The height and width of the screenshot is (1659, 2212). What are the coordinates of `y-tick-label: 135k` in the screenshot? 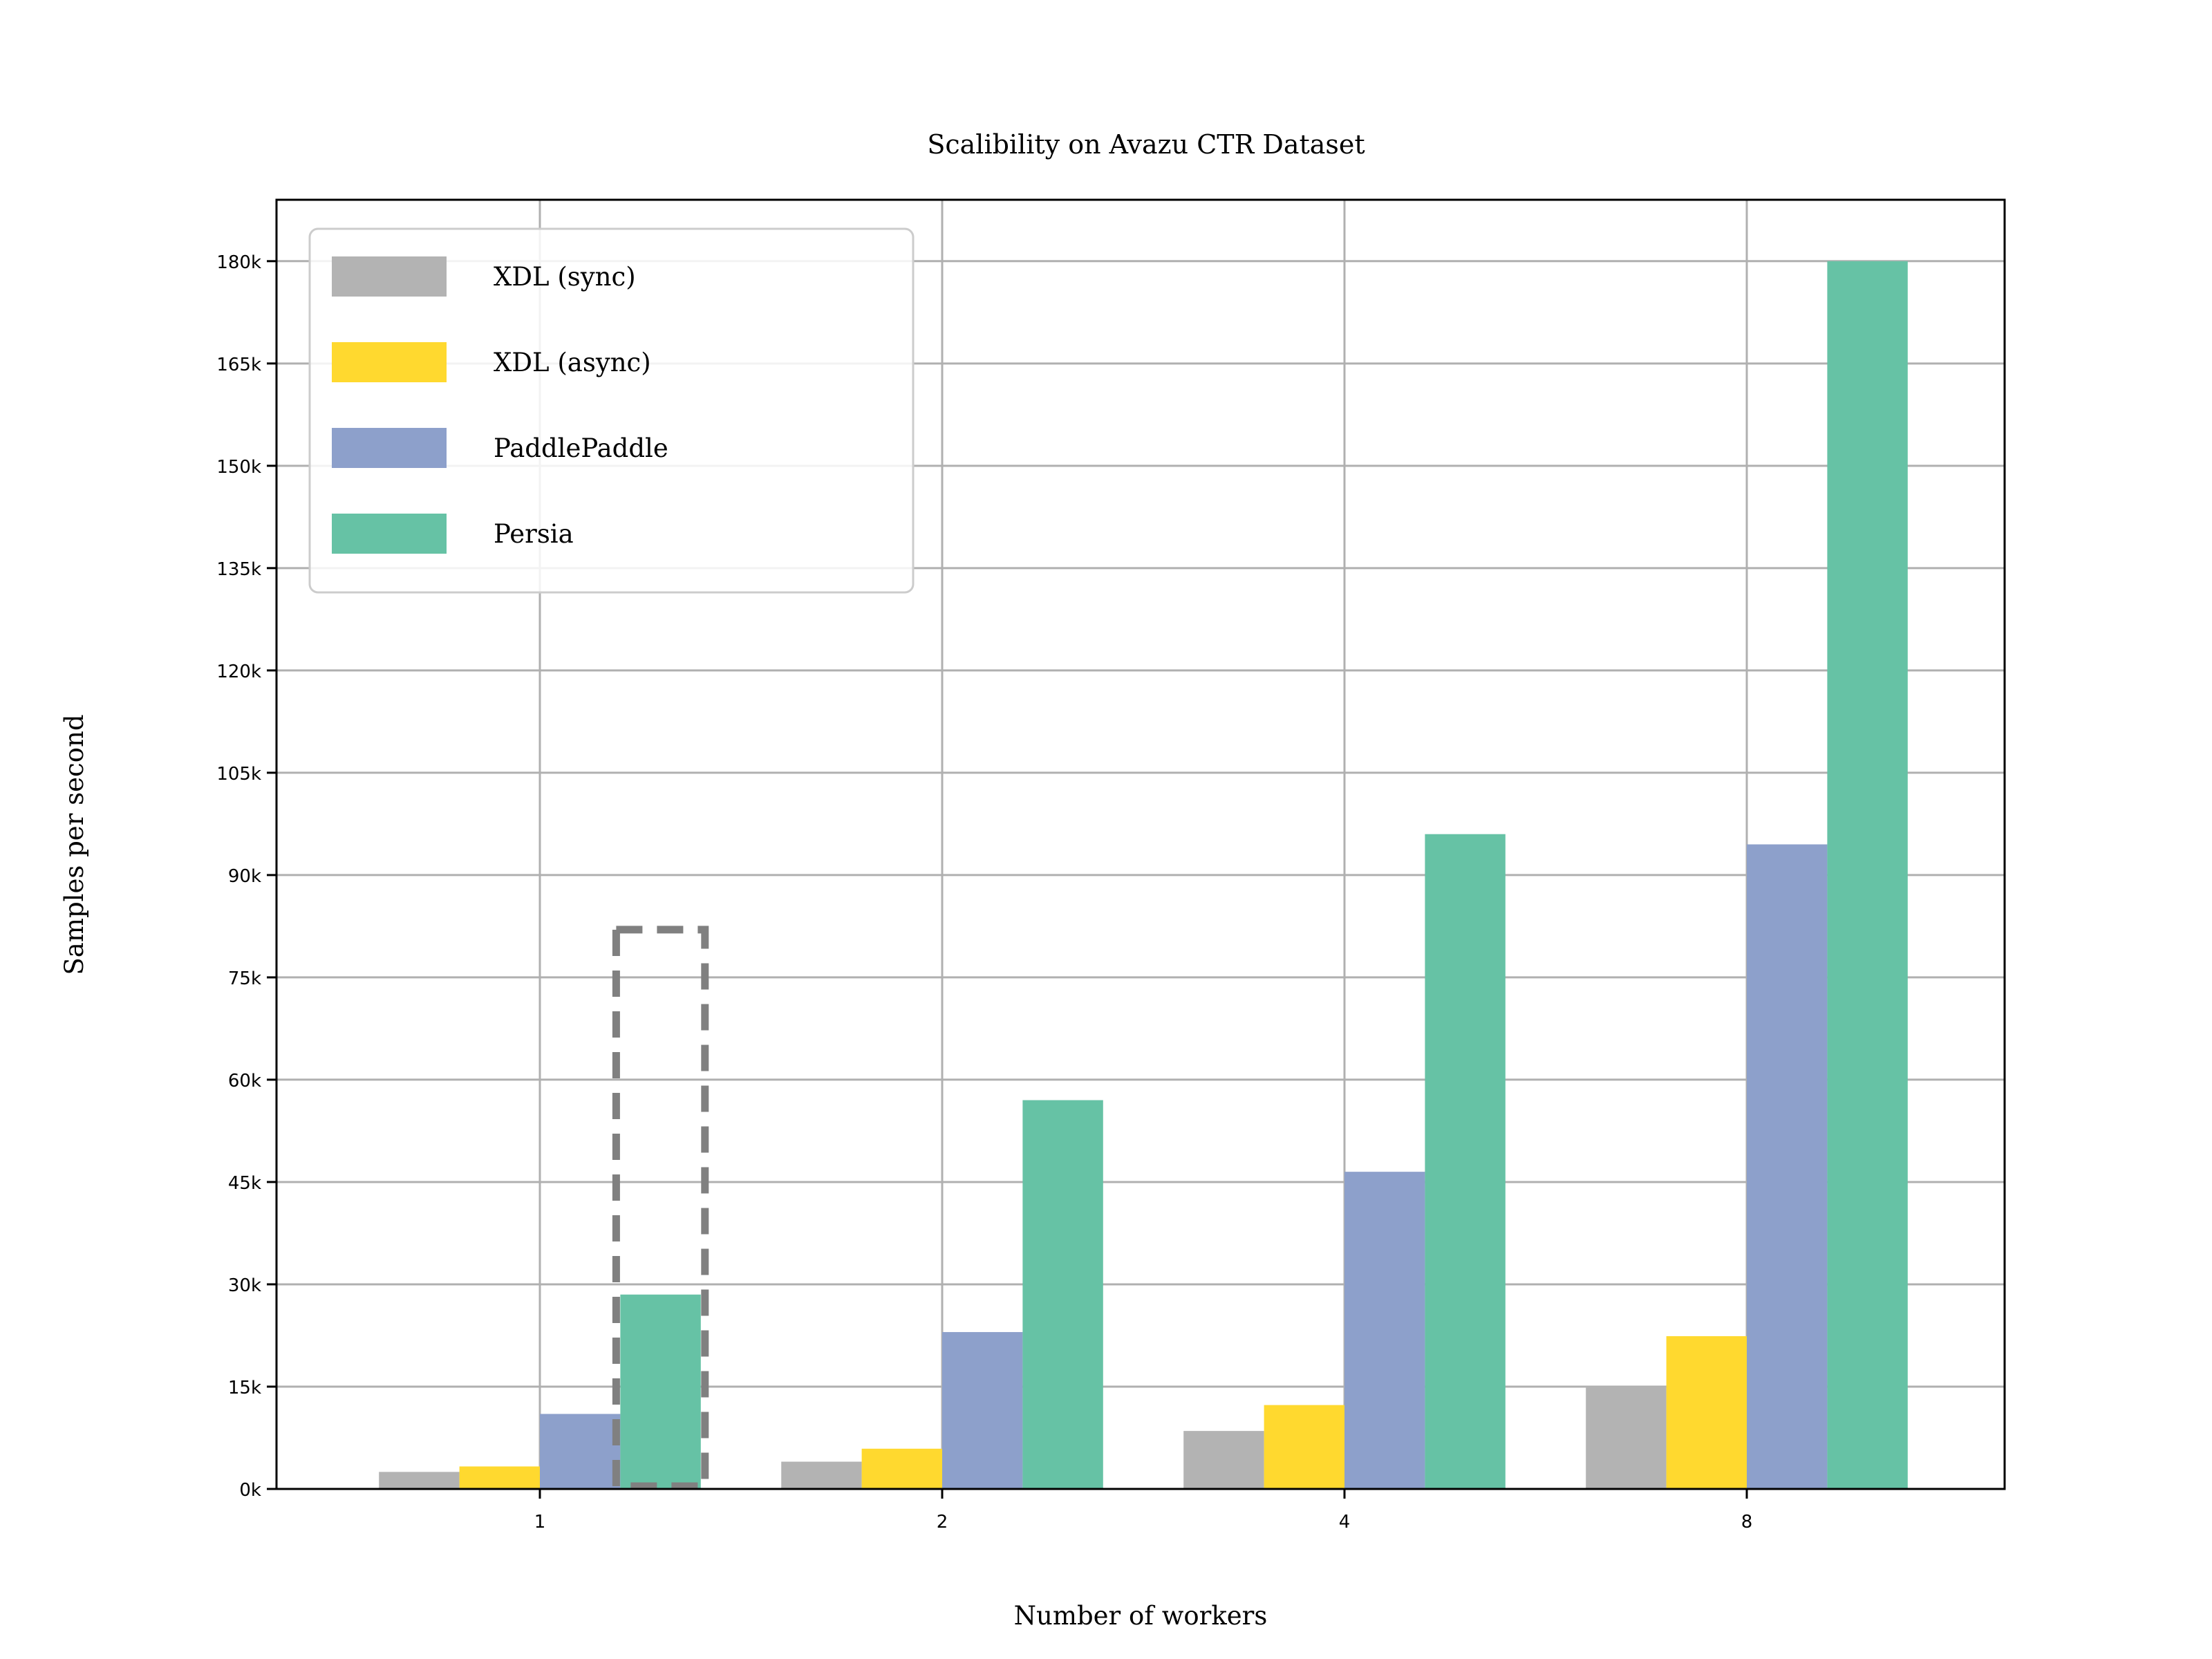 It's located at (239, 569).